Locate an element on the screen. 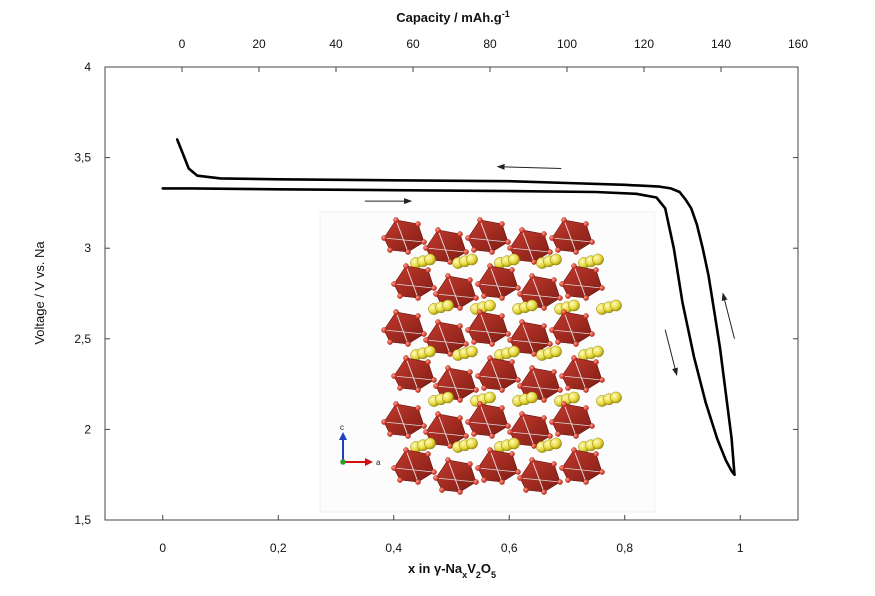 The image size is (875, 596). top-tick-label: 60 is located at coordinates (413, 44).